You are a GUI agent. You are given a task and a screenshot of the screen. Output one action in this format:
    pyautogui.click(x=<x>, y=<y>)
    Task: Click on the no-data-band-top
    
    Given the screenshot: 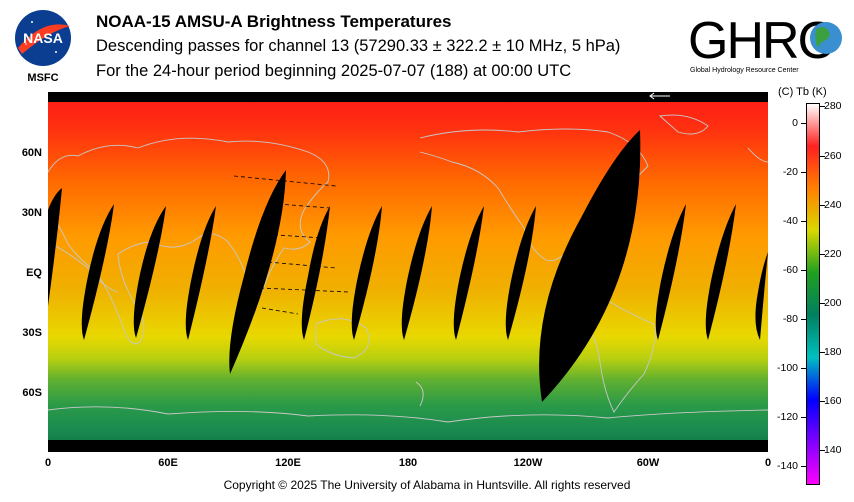 What is the action you would take?
    pyautogui.click(x=408, y=97)
    